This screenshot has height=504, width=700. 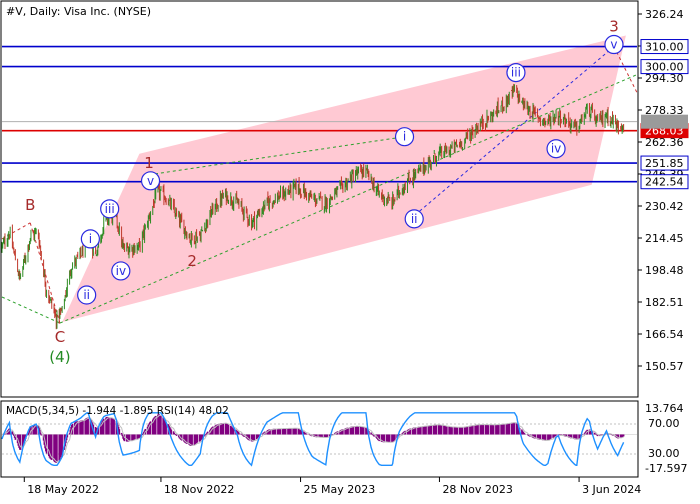 I want to click on date-tick-label: 25 May 2023, so click(x=340, y=489).